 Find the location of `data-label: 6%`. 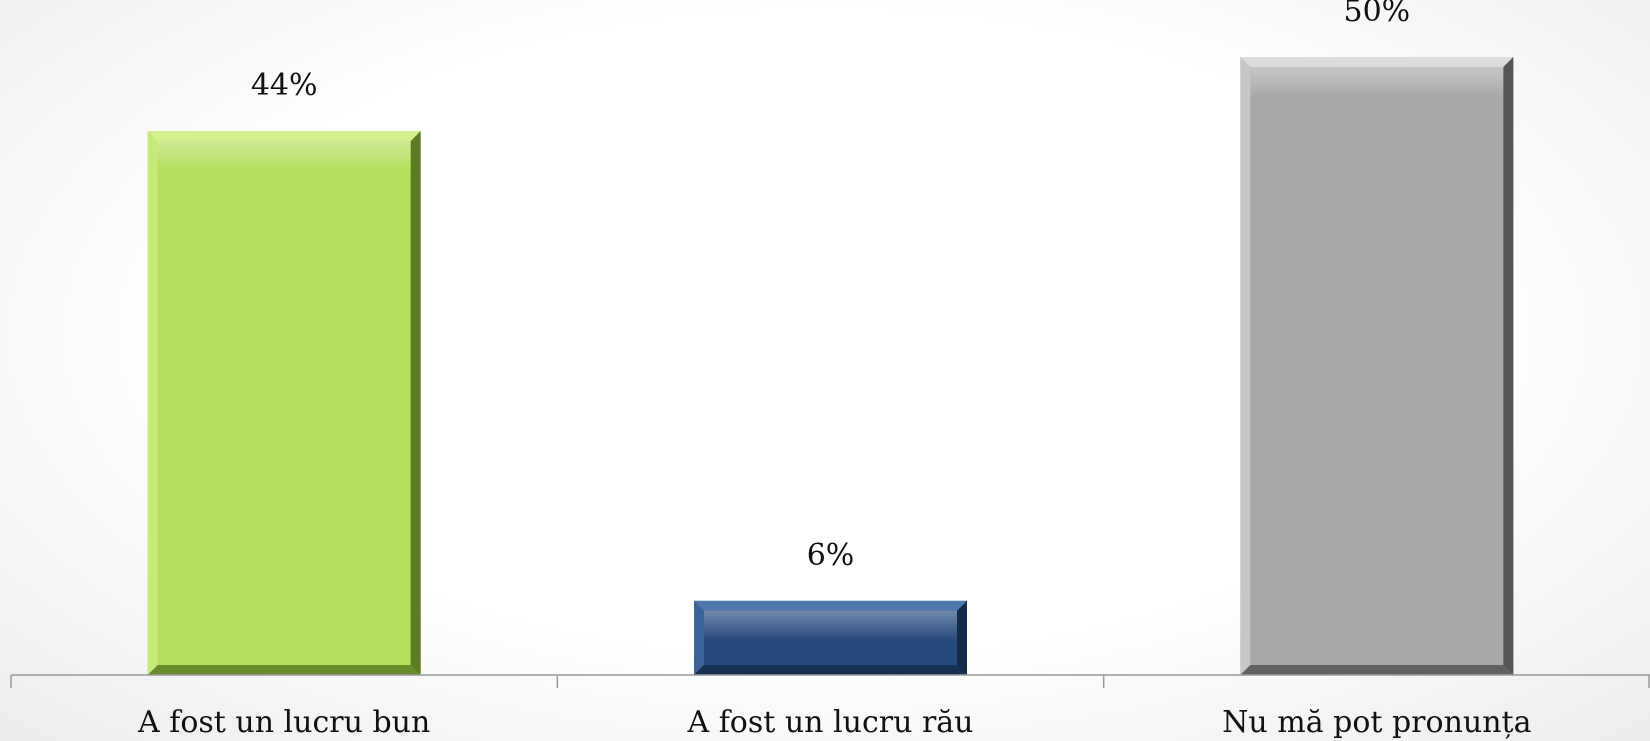

data-label: 6% is located at coordinates (831, 555).